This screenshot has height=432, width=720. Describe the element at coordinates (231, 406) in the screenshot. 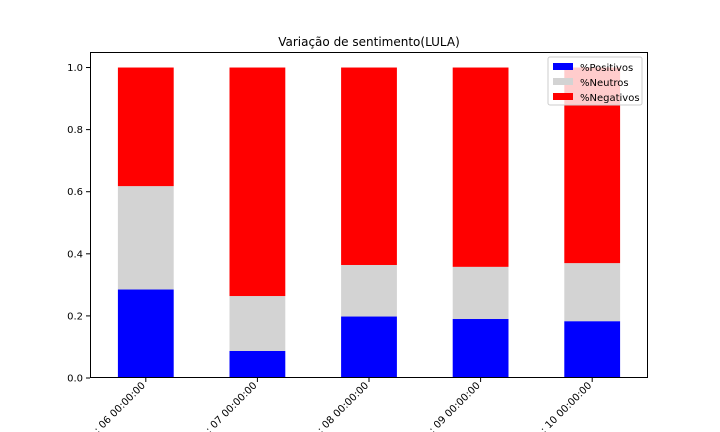

I see `x-tick-label: : 07 00:00:00` at that location.